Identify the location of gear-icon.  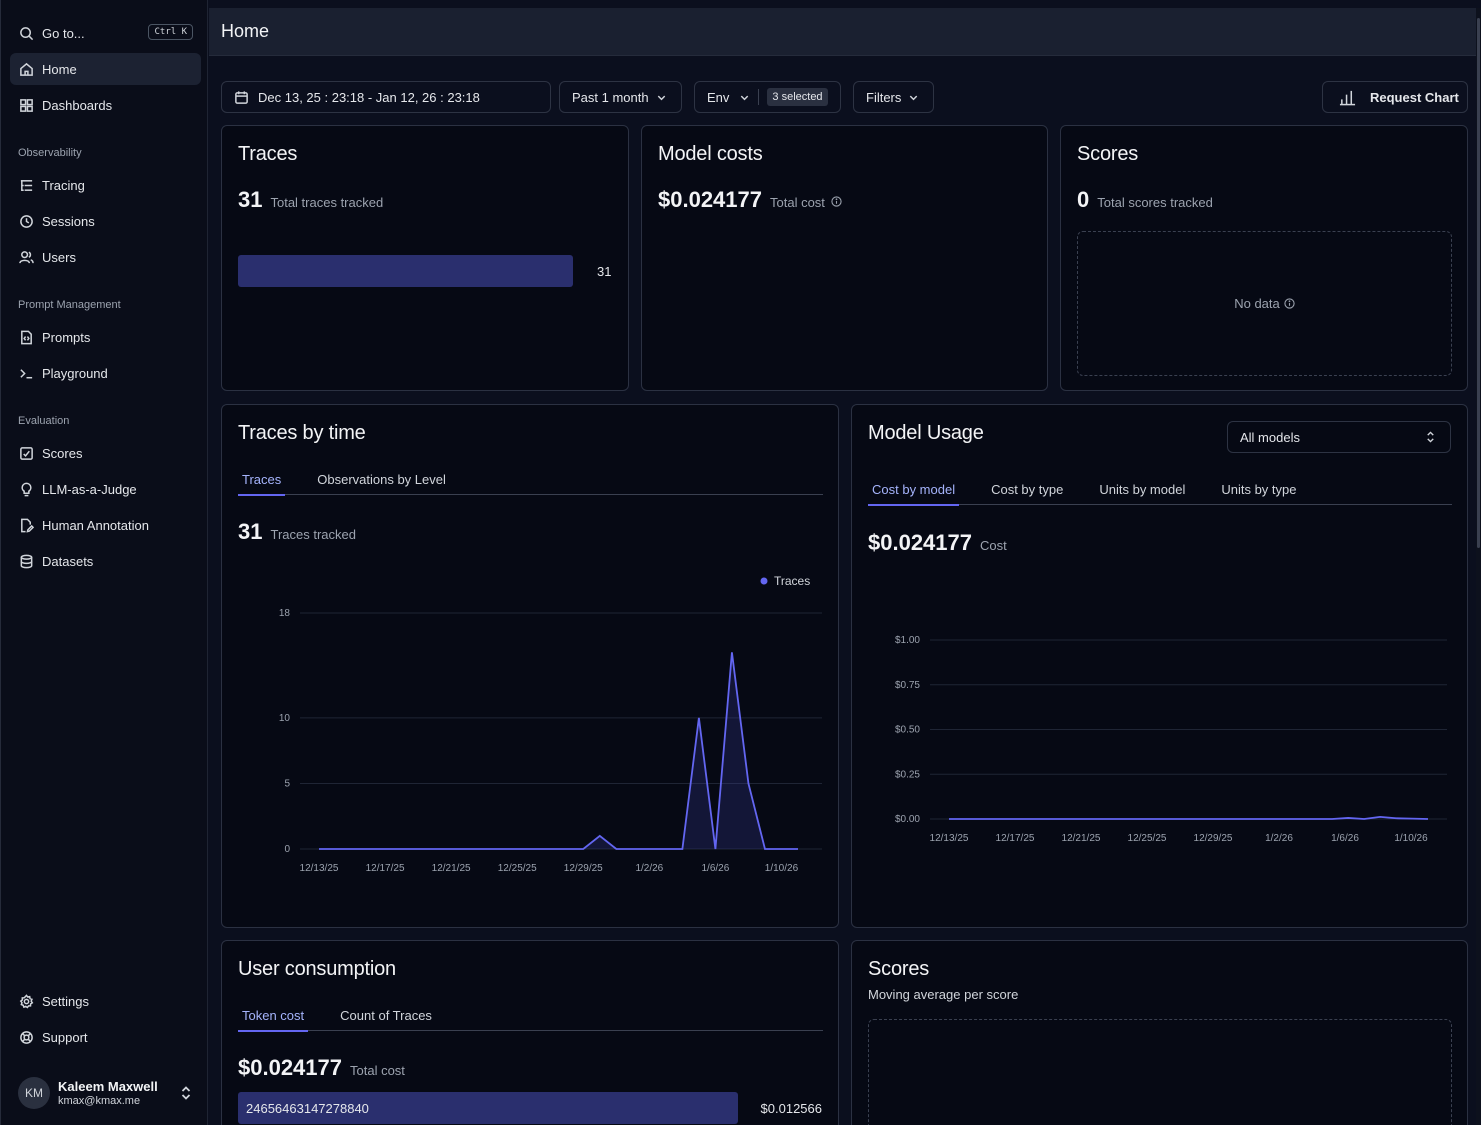
(26, 1001).